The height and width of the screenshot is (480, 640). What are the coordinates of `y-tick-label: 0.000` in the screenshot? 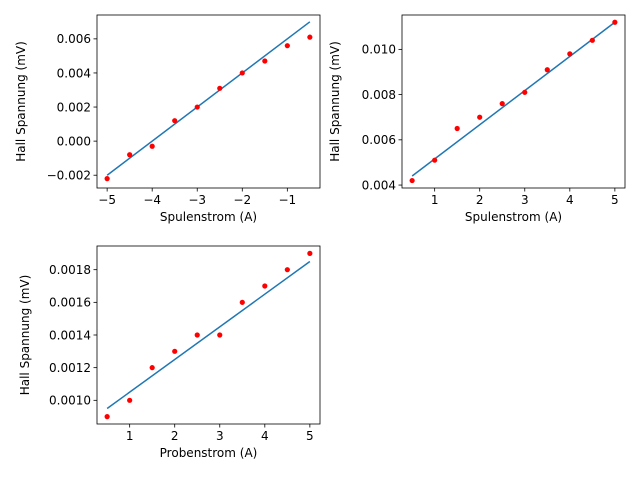 It's located at (74, 141).